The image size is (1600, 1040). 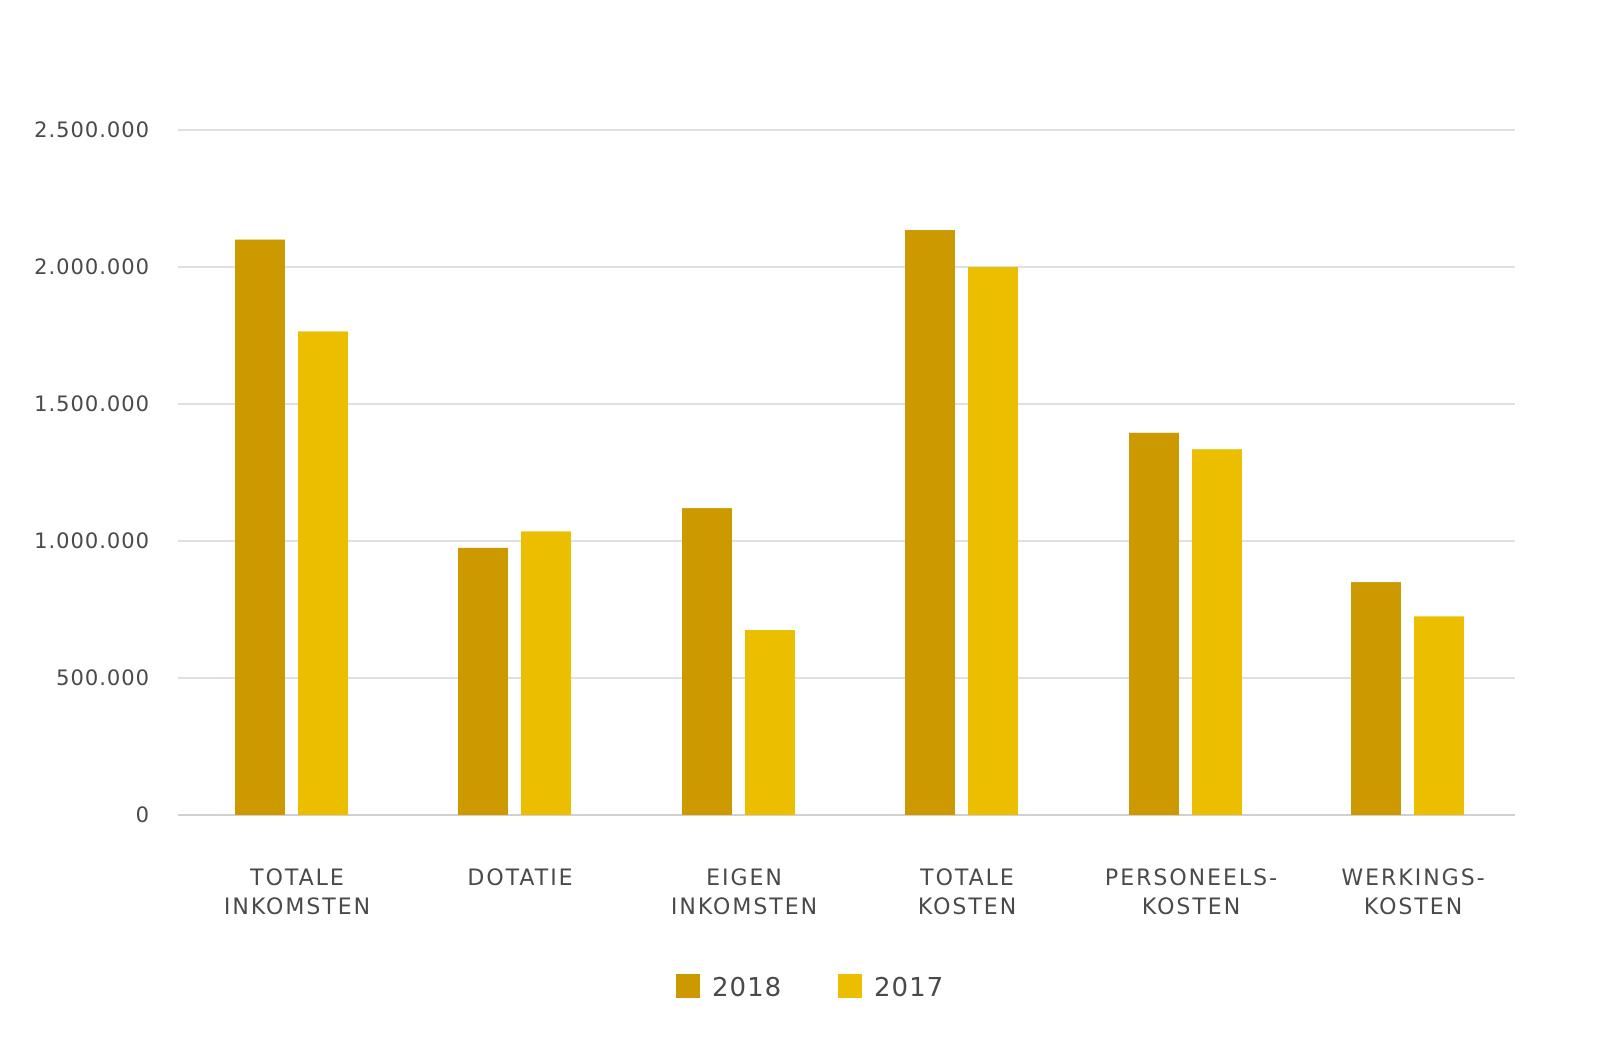 I want to click on legend-swatch-2017, so click(x=850, y=986).